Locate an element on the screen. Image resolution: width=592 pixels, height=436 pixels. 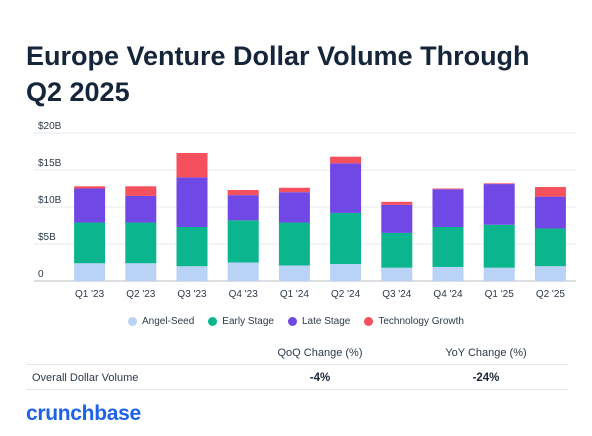
legend-item: Early Stage is located at coordinates (241, 321).